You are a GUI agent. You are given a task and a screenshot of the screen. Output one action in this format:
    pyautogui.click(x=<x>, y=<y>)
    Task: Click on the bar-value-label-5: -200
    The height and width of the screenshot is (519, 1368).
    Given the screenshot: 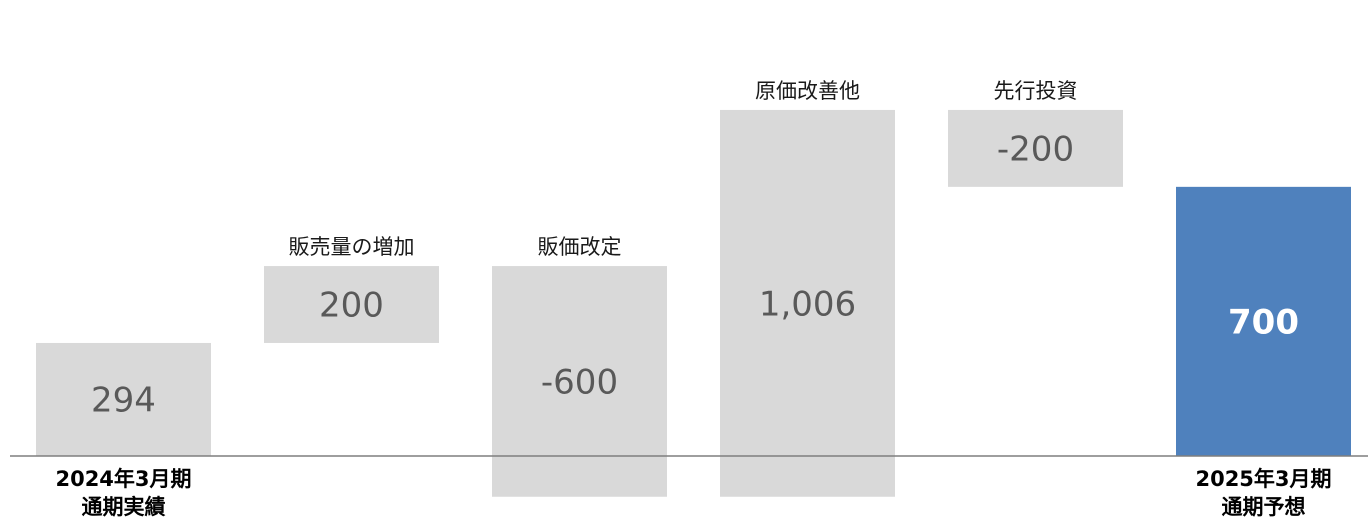 What is the action you would take?
    pyautogui.click(x=1035, y=149)
    